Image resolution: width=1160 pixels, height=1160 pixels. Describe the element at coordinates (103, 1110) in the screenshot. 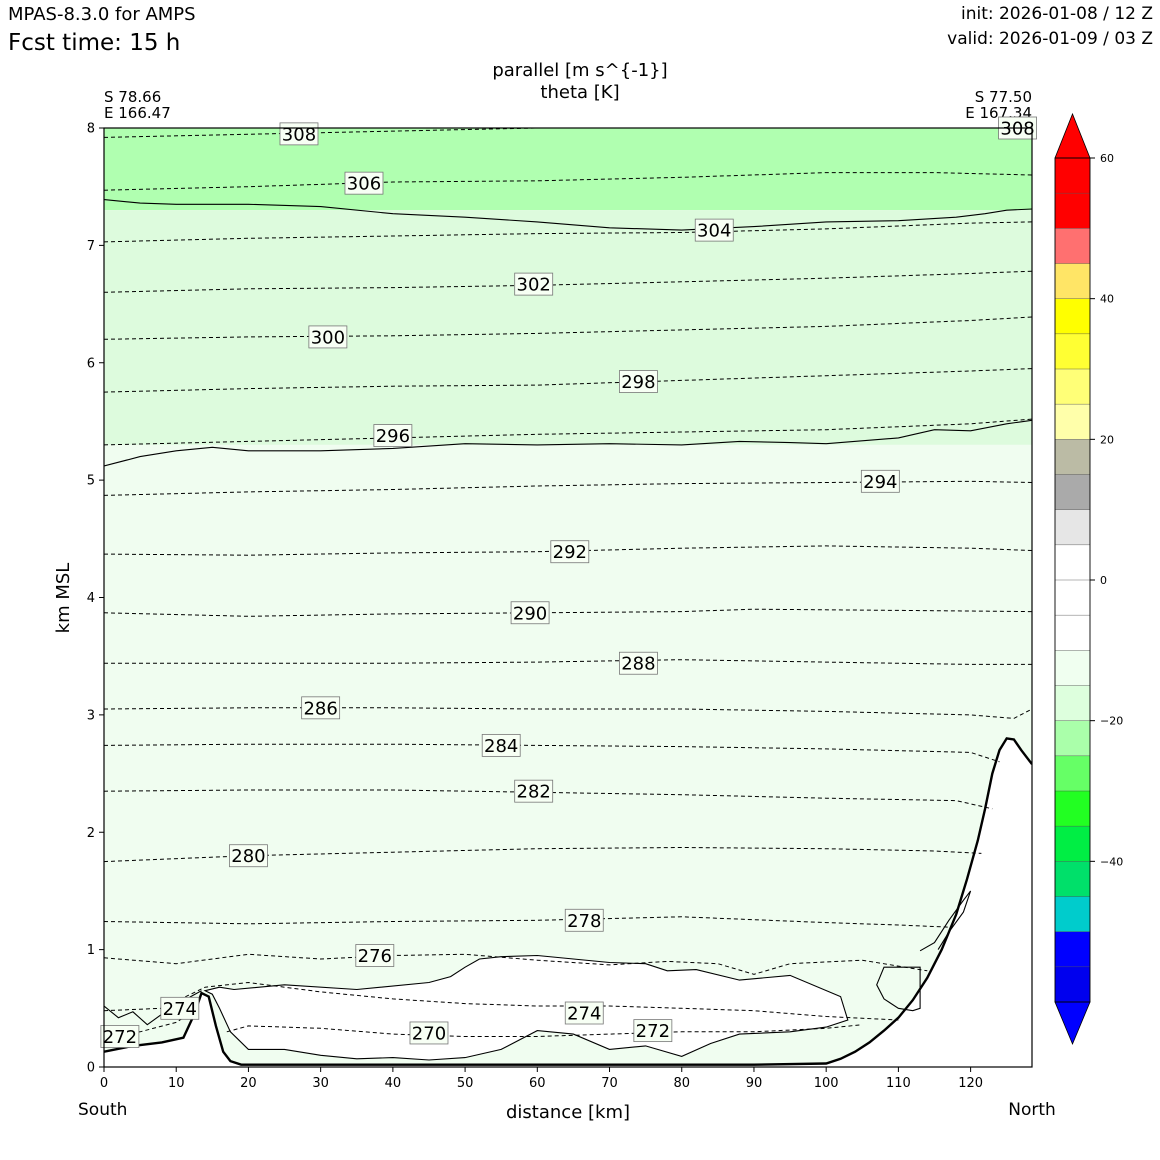

I see `left-end-name: South` at that location.